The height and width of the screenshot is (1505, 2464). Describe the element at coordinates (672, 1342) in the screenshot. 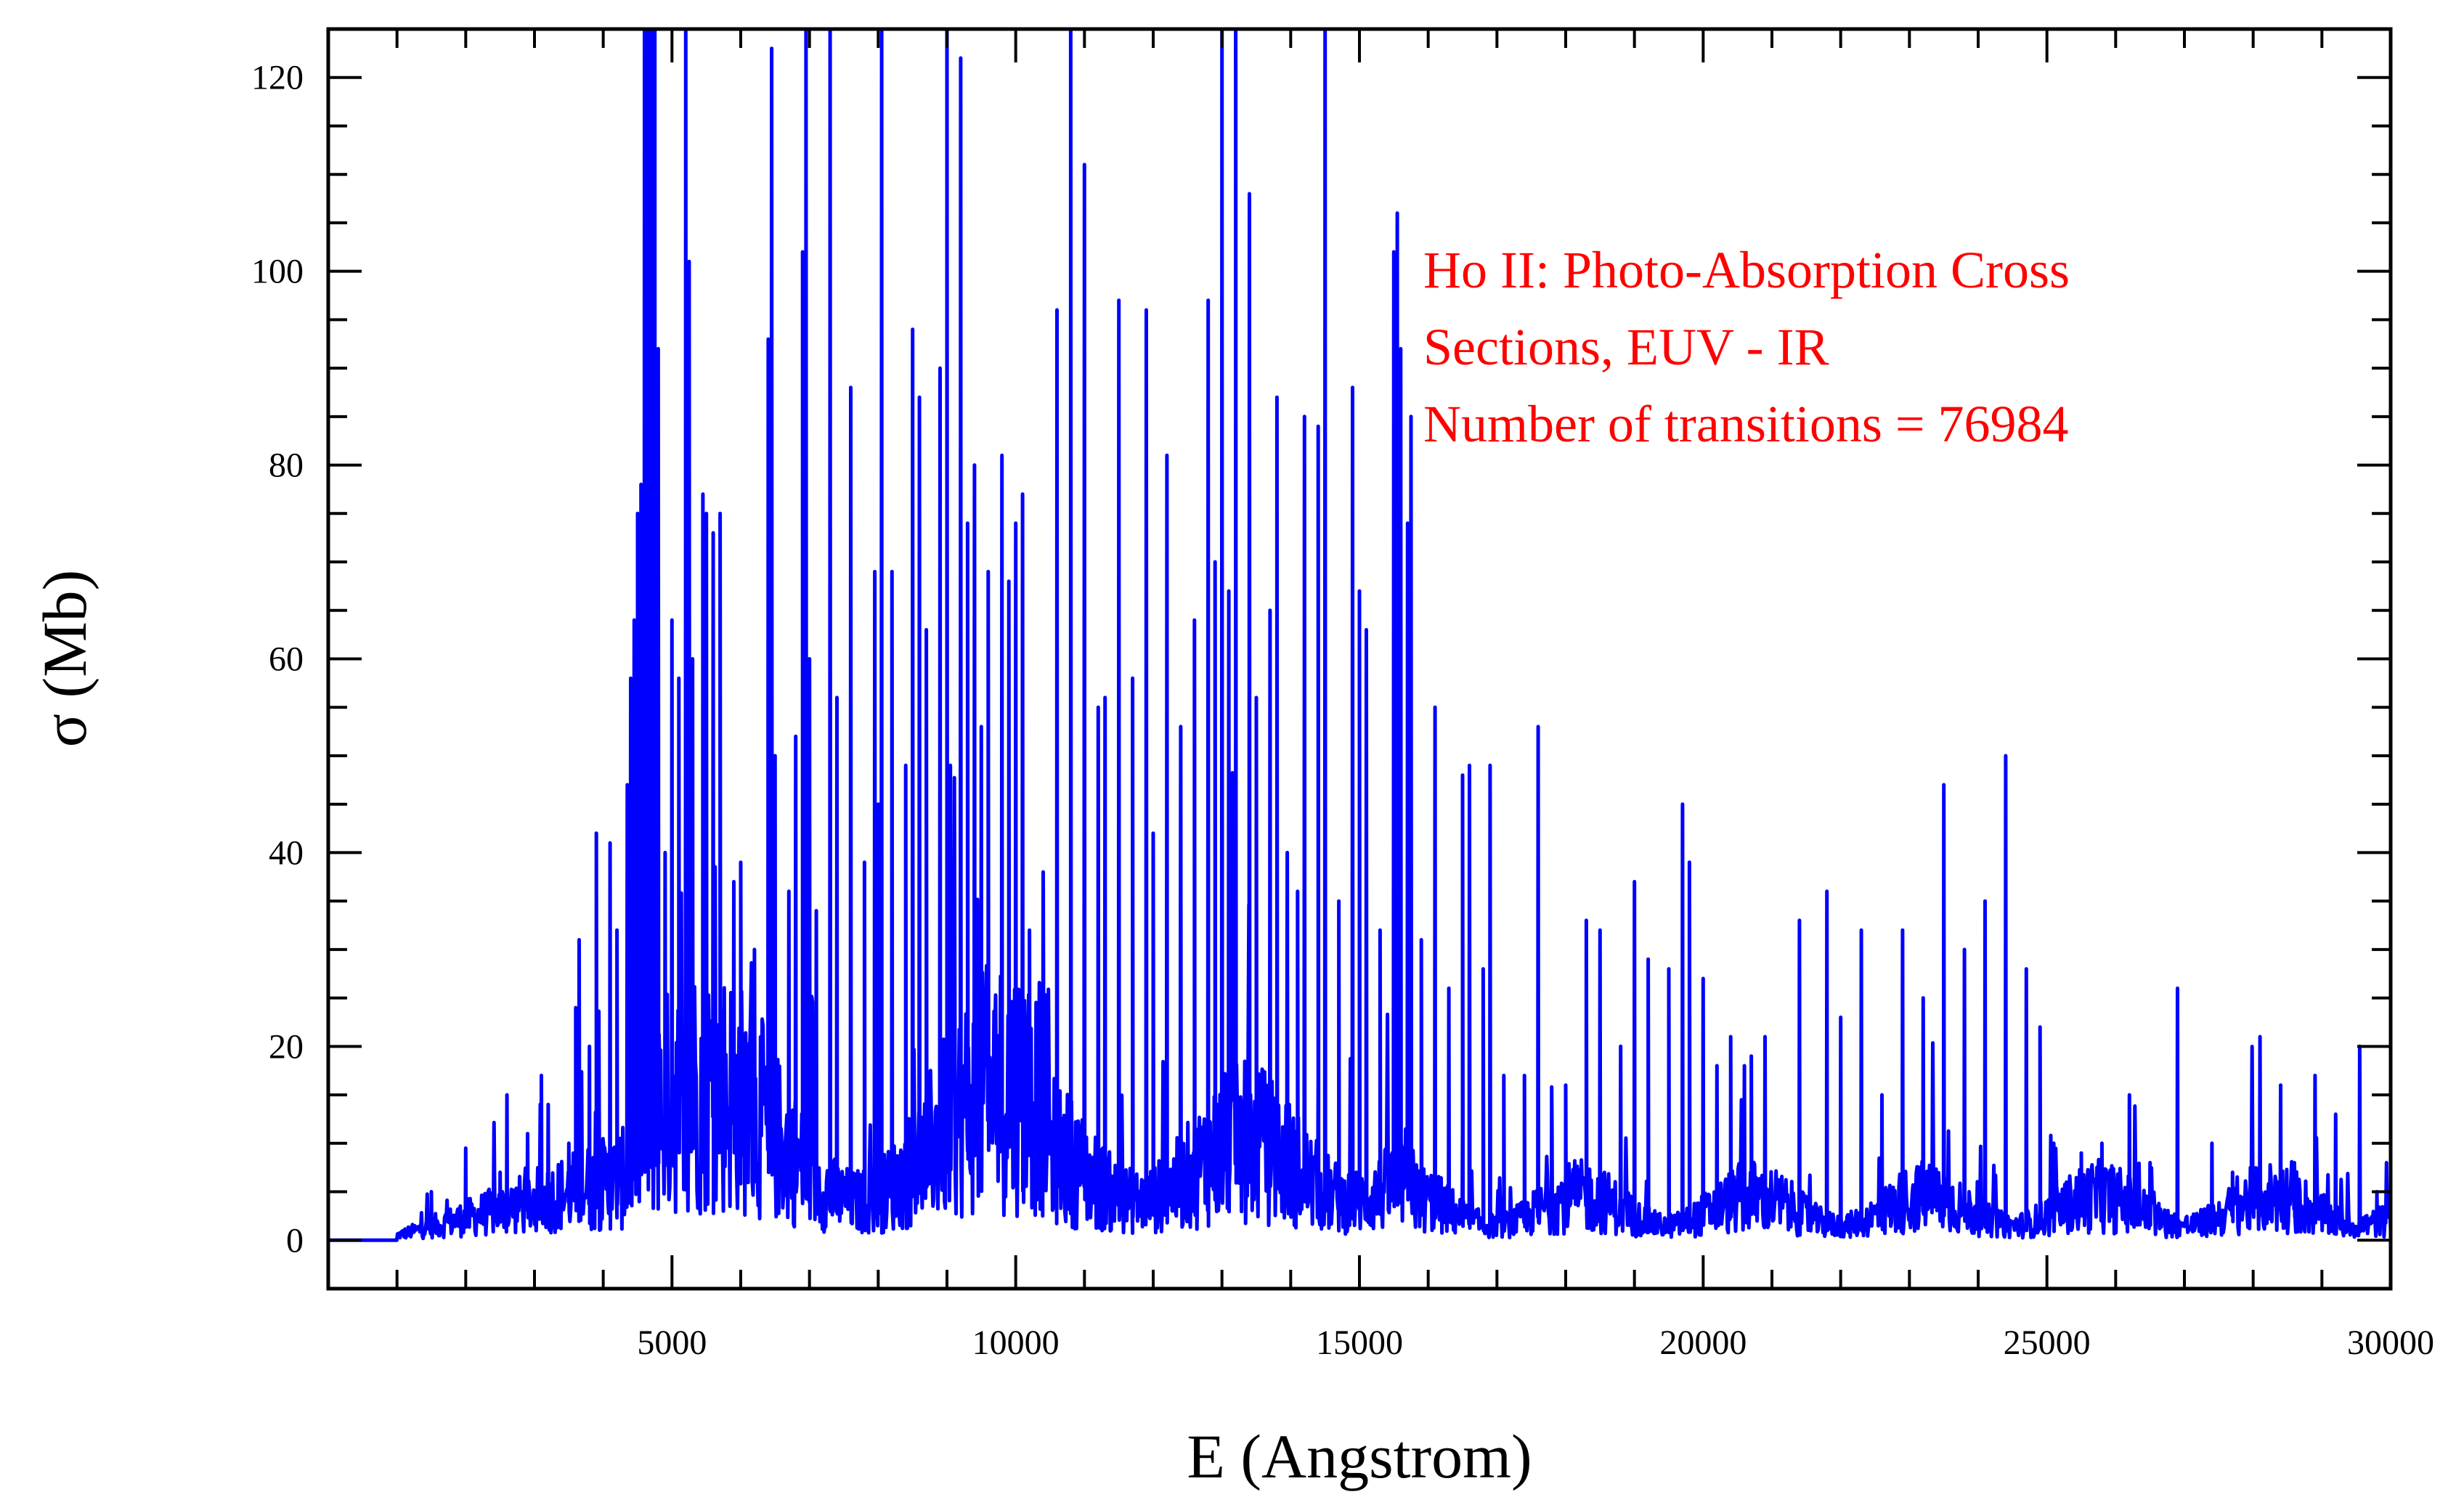

I see `x-tick-label: 5000` at that location.